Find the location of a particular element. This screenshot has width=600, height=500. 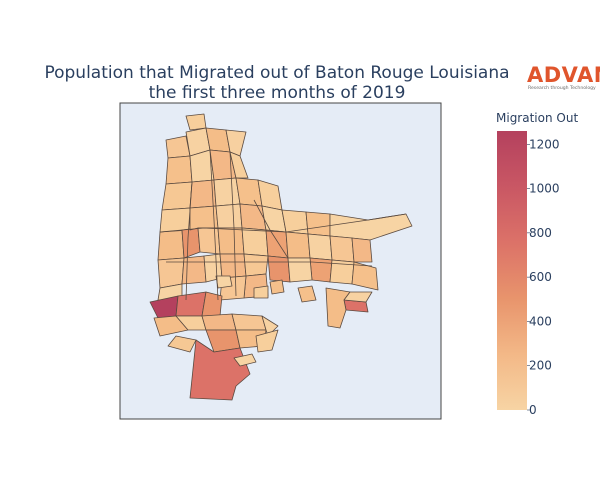

southern-large-tract is located at coordinates (220, 370).